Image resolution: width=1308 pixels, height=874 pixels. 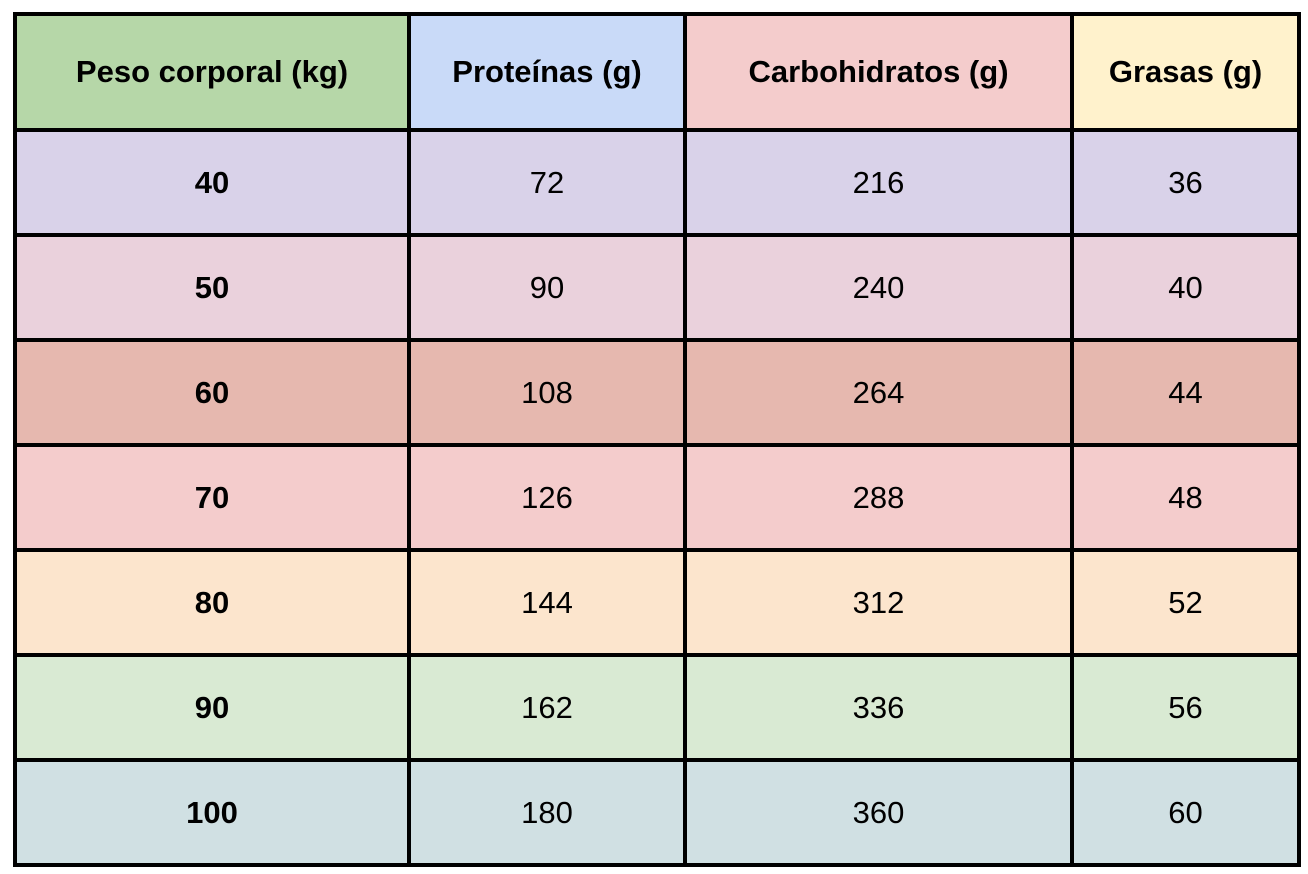 I want to click on table-row: 80 144 312 52, so click(x=657, y=602).